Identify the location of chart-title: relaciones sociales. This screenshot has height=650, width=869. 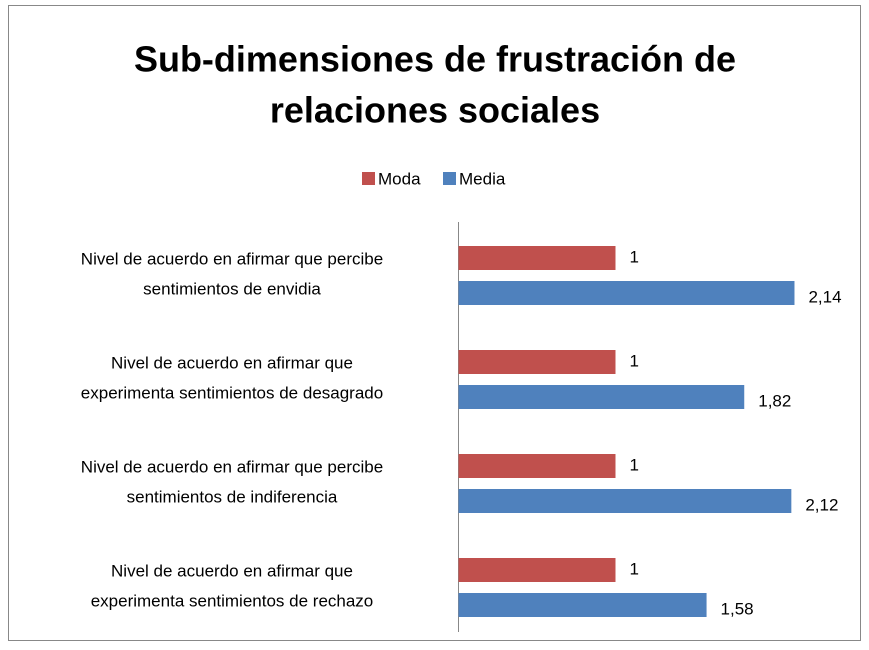
(435, 110).